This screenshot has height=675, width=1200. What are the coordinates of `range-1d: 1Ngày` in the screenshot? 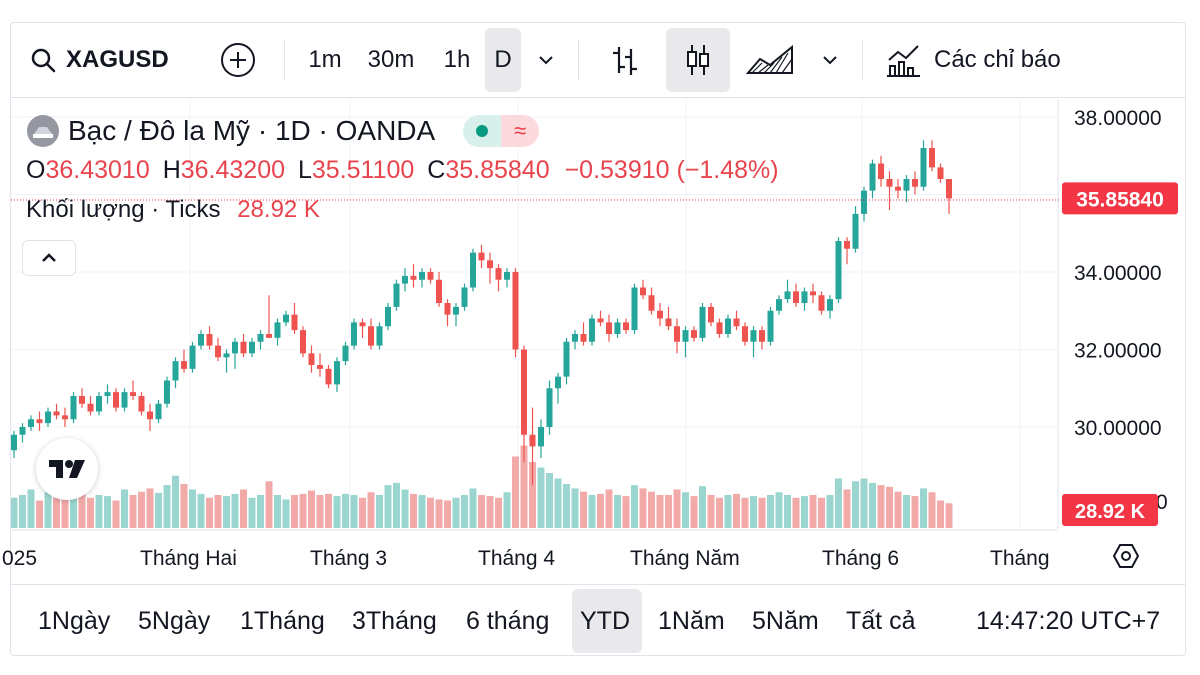 It's located at (74, 620).